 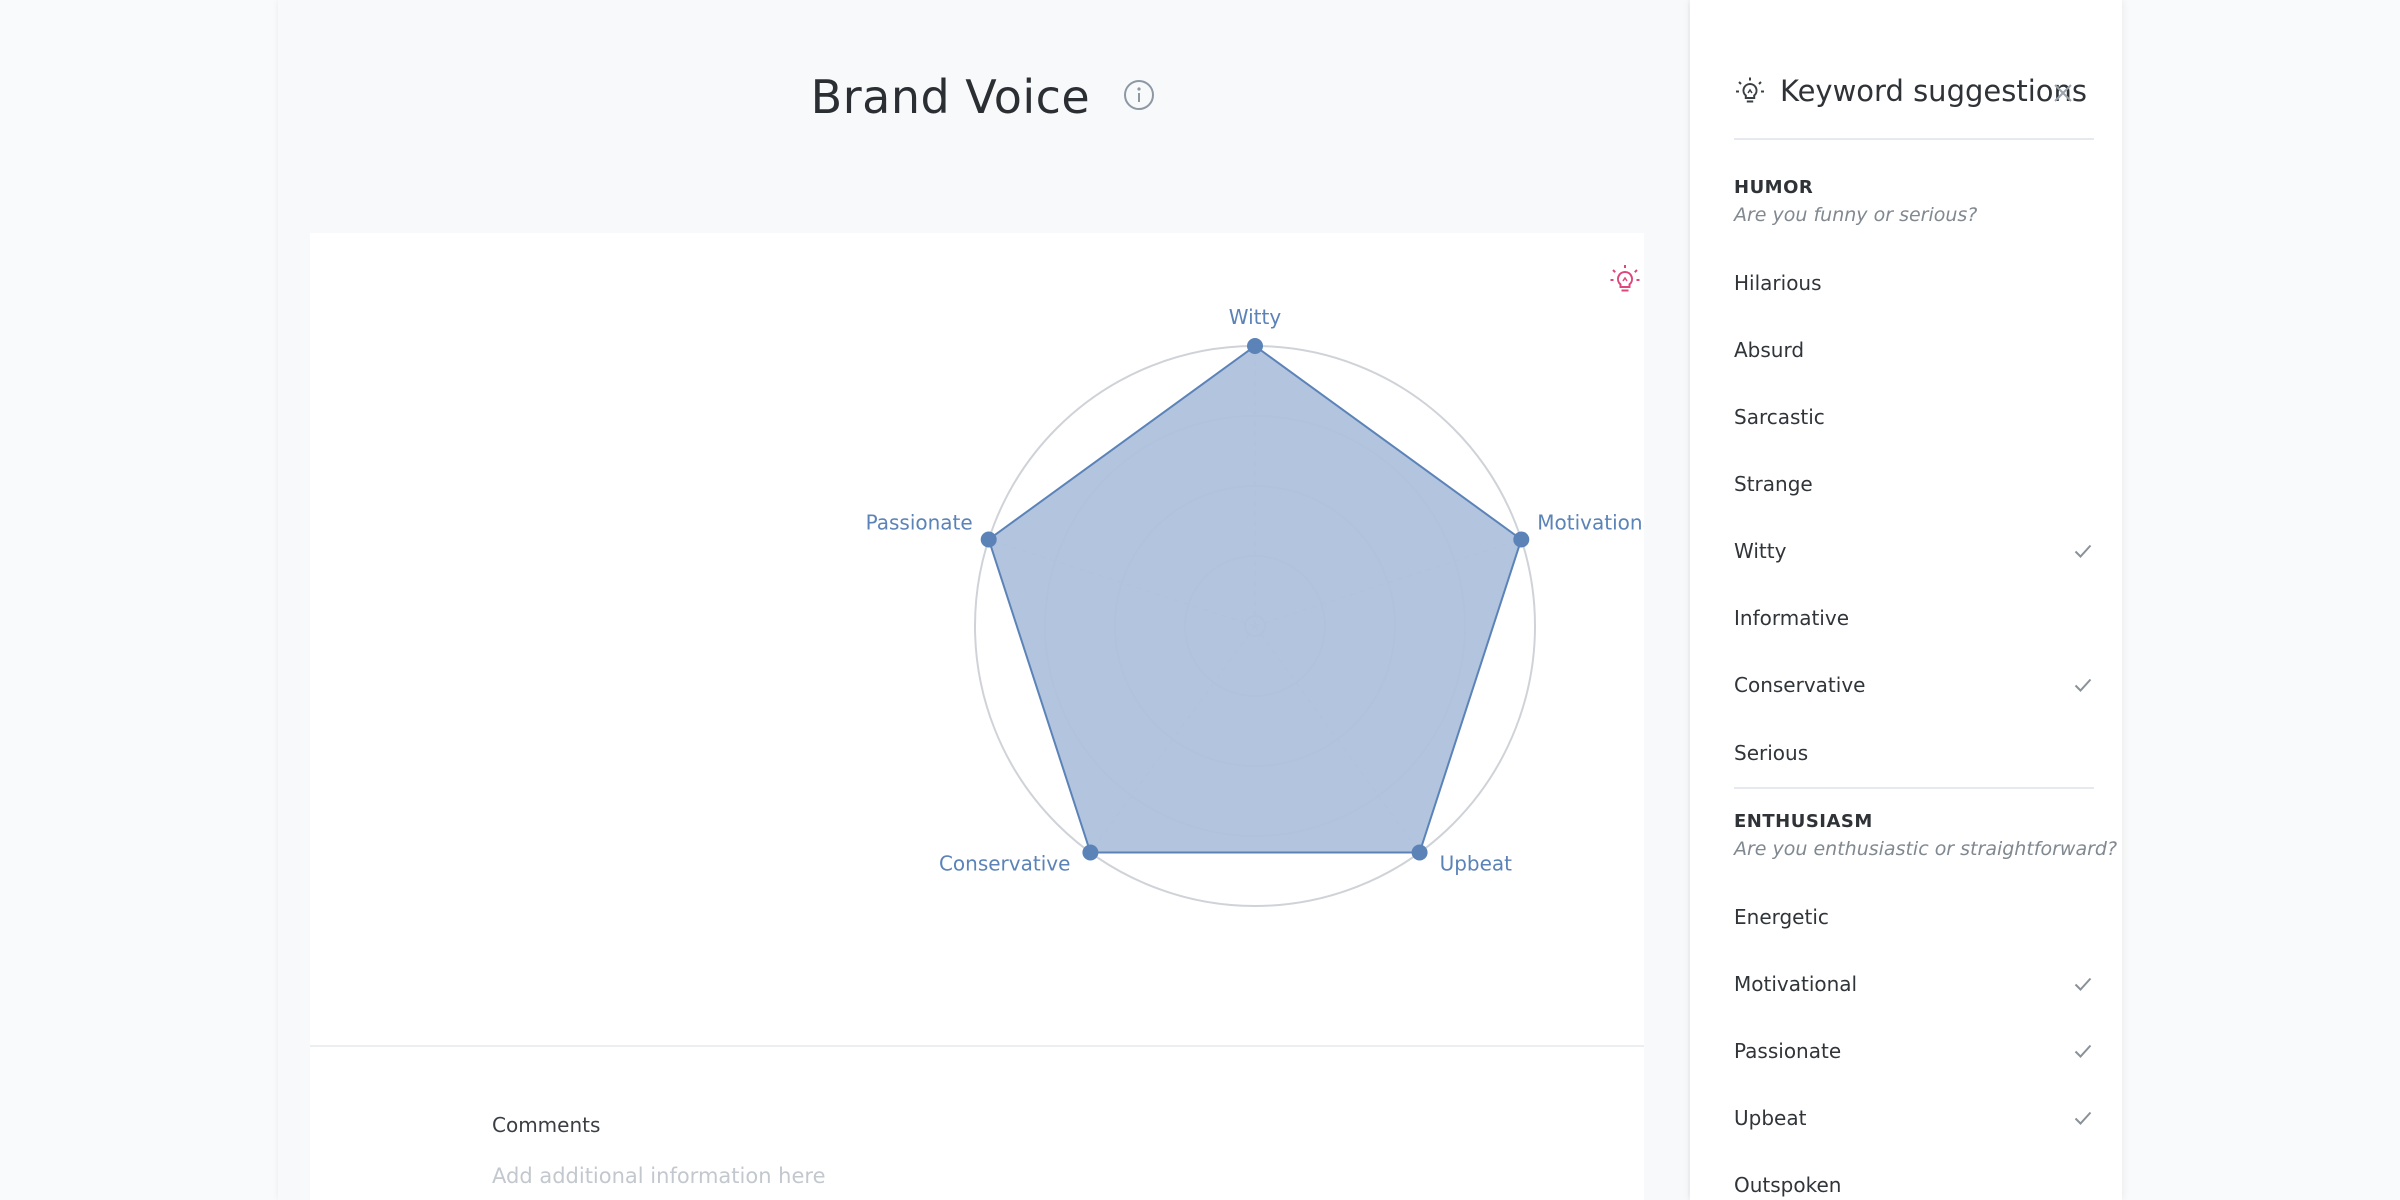 What do you see at coordinates (1800, 685) in the screenshot?
I see `keyword-label: Conservative` at bounding box center [1800, 685].